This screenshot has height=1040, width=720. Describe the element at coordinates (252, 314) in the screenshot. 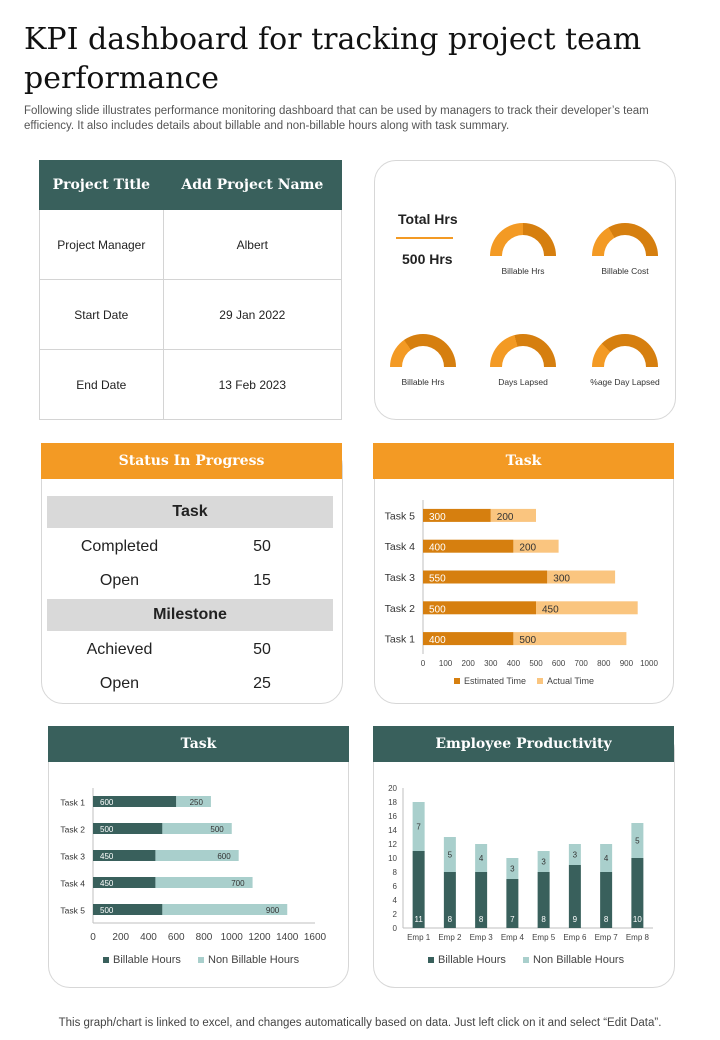

I see `row-value: 29 Jan 2022` at that location.